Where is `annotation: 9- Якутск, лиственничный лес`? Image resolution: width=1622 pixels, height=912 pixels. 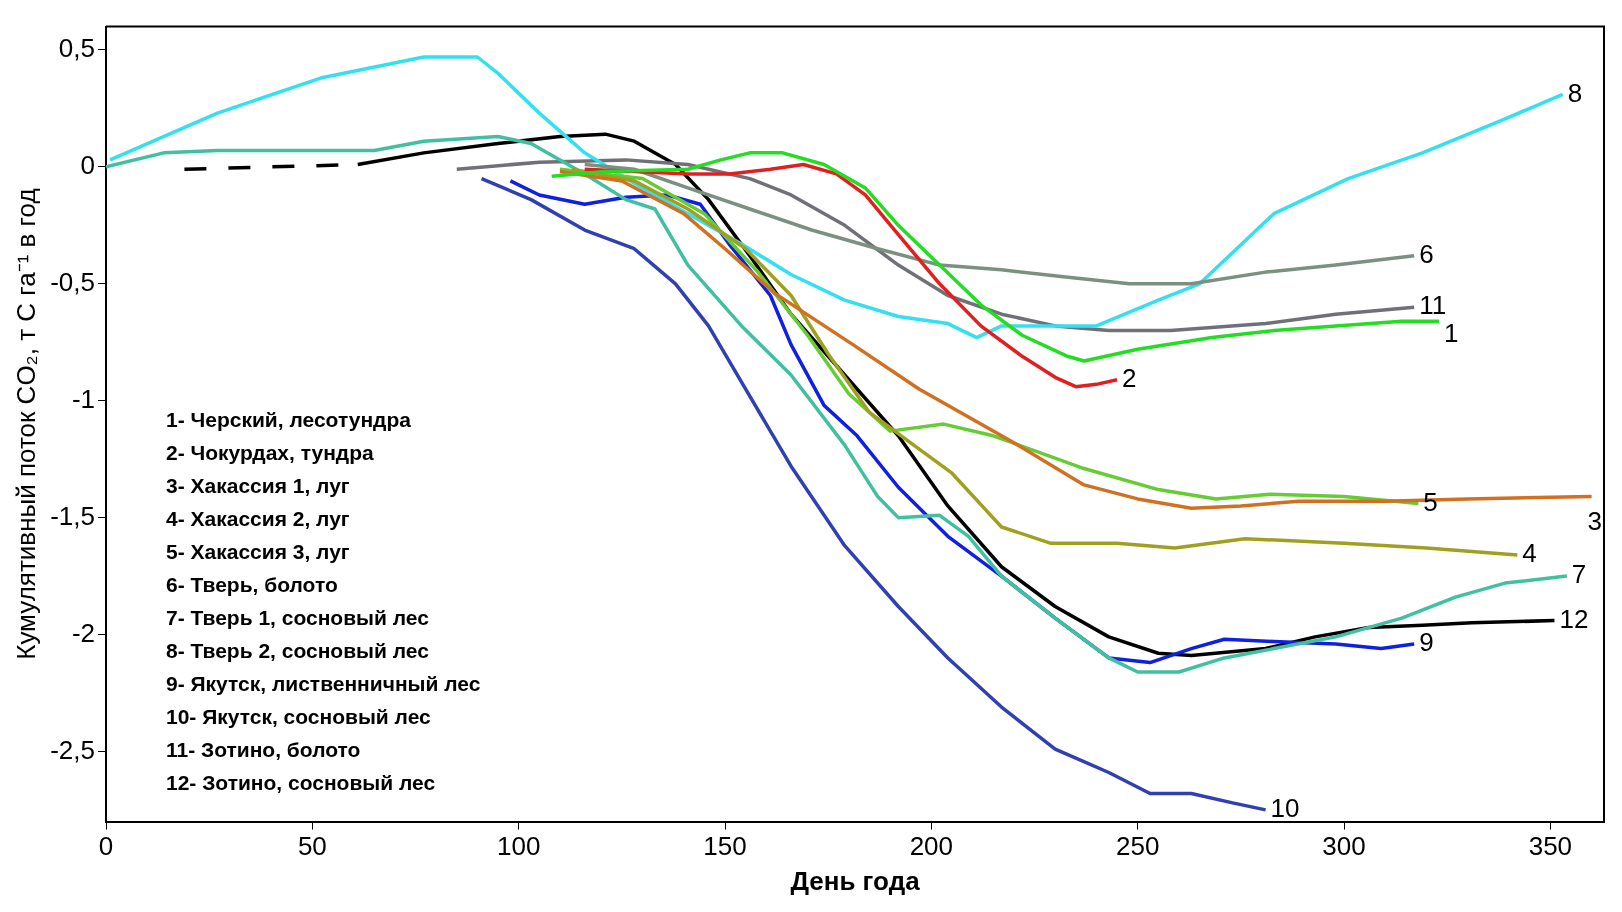
annotation: 9- Якутск, лиственничный лес is located at coordinates (323, 683).